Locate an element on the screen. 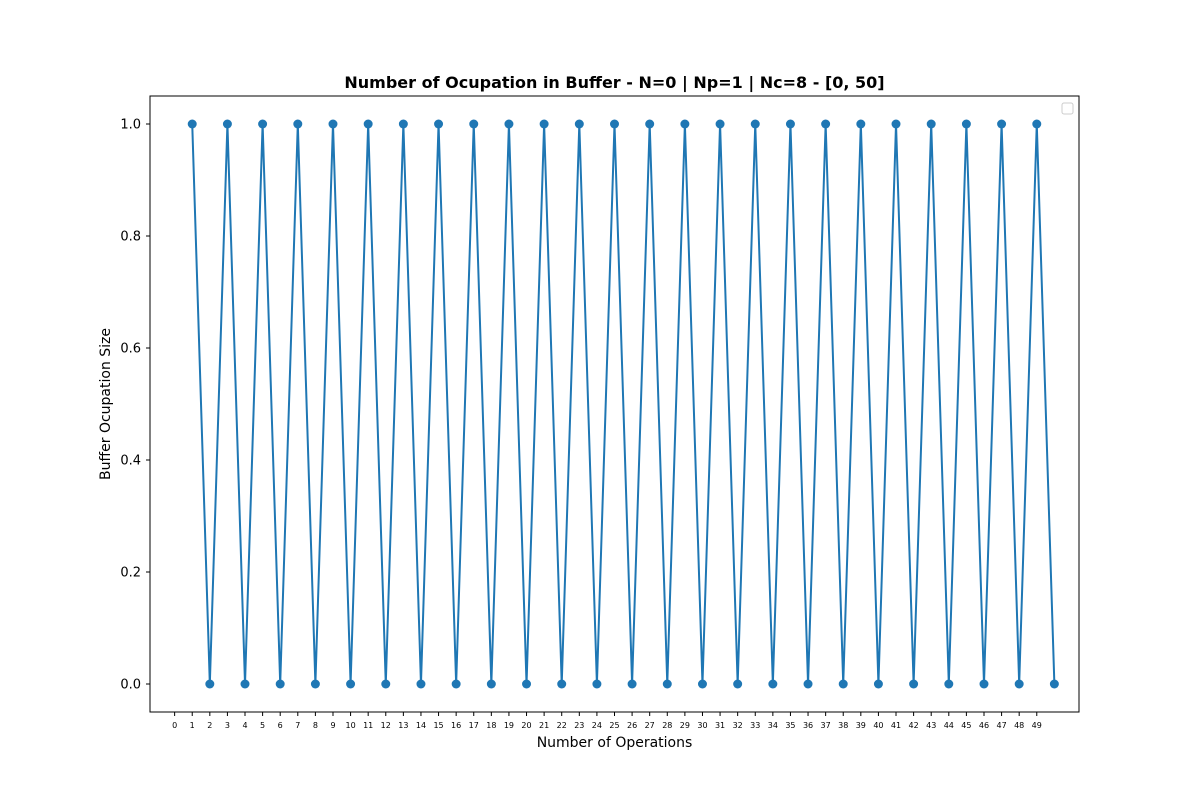  x-tick-label: 8 is located at coordinates (315, 725).